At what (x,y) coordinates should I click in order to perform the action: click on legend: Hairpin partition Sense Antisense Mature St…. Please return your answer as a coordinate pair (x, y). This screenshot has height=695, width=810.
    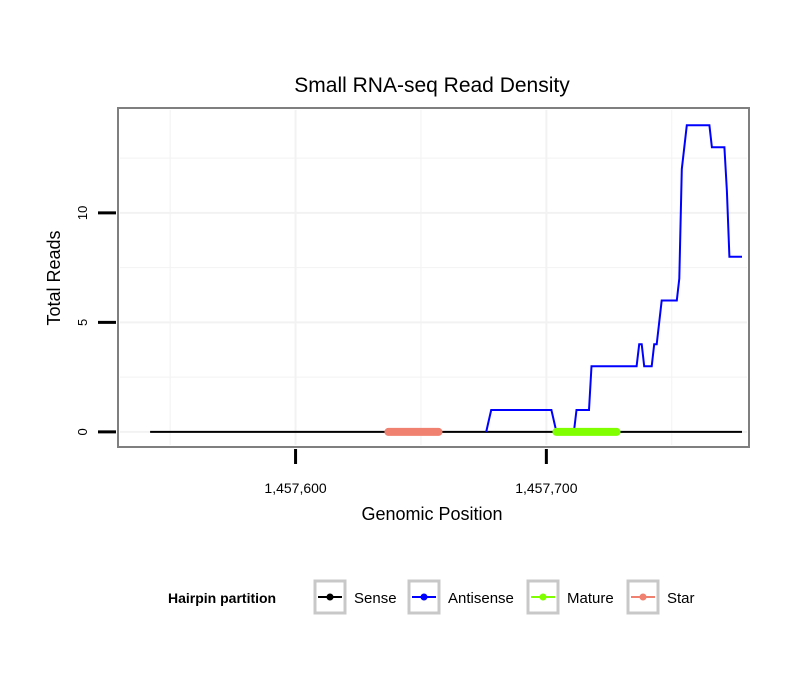
    Looking at the image, I should click on (431, 597).